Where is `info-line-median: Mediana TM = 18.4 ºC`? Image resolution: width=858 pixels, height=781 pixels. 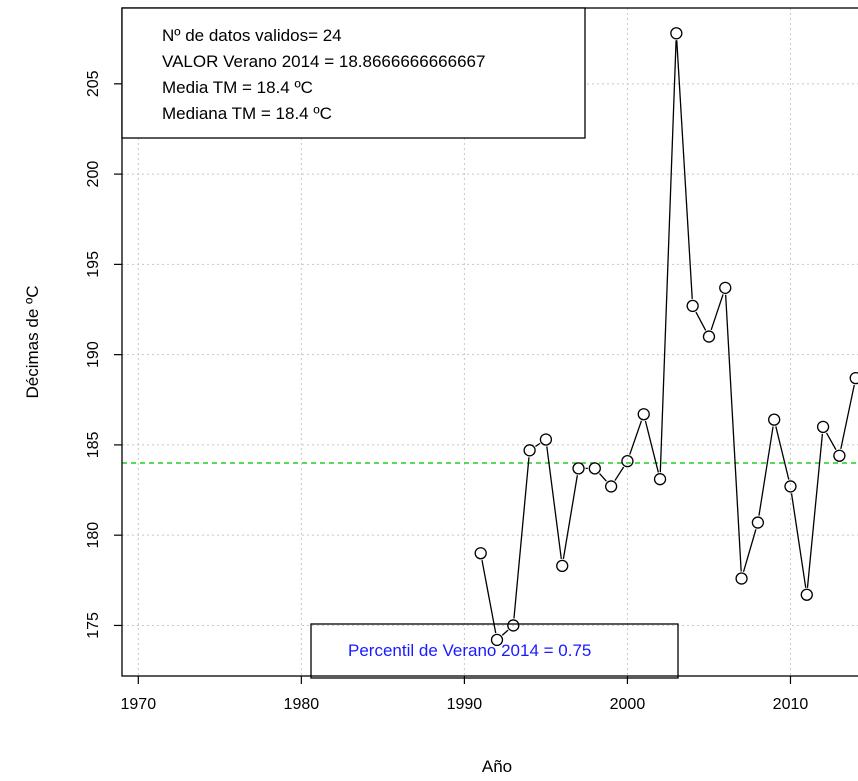
info-line-median: Mediana TM = 18.4 ºC is located at coordinates (247, 113).